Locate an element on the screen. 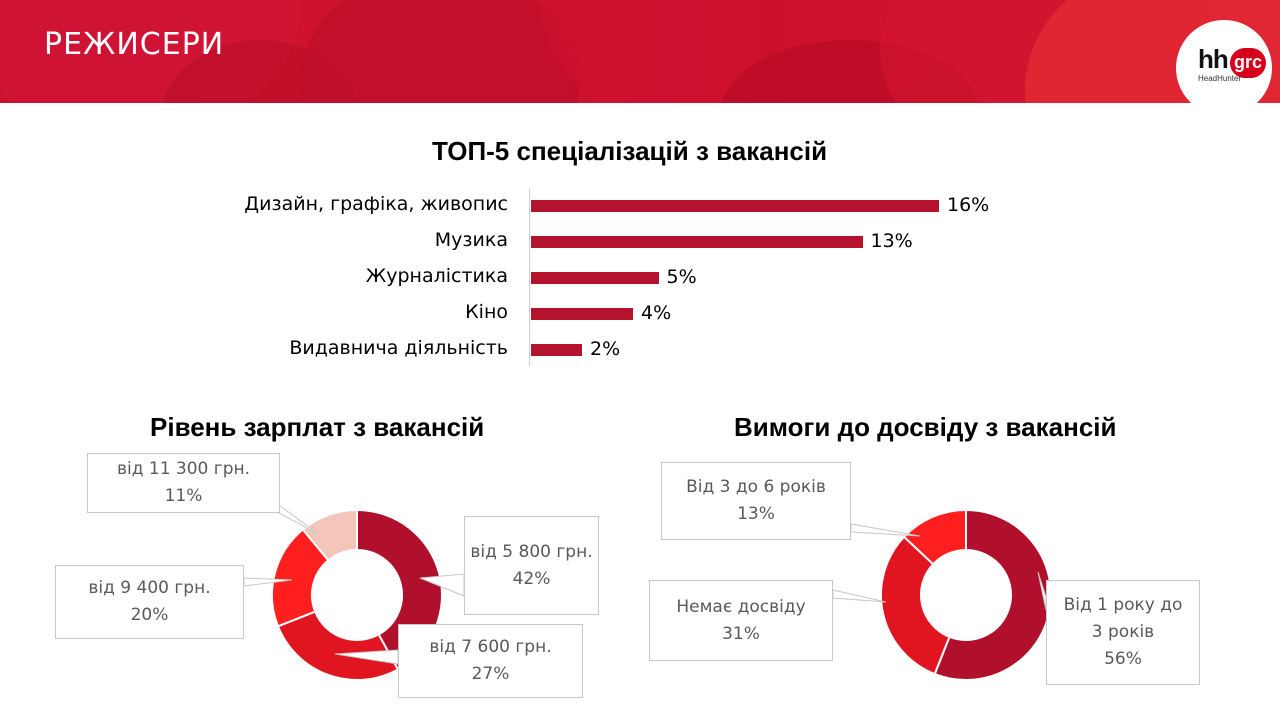  callout-value: 11% is located at coordinates (183, 496).